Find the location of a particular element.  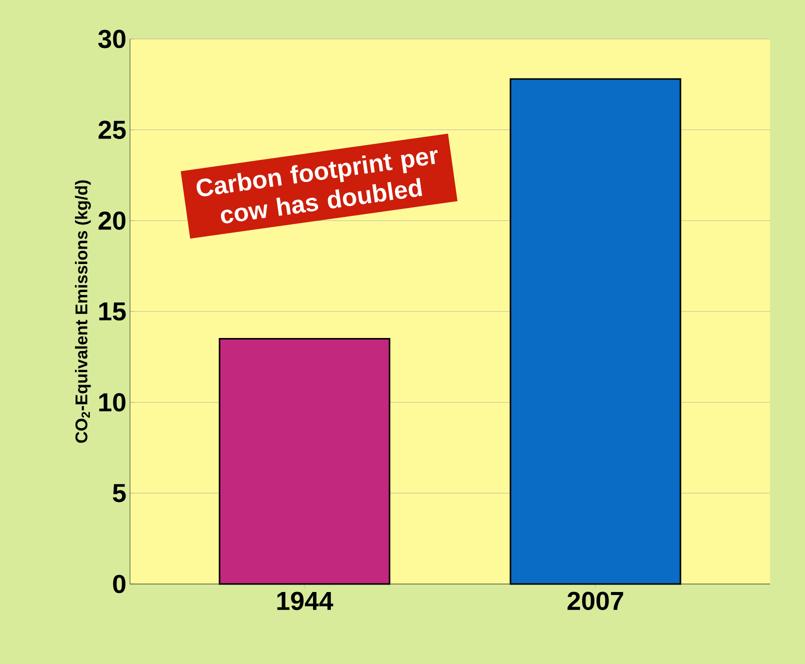

y-tick-label: 5 is located at coordinates (119, 493).